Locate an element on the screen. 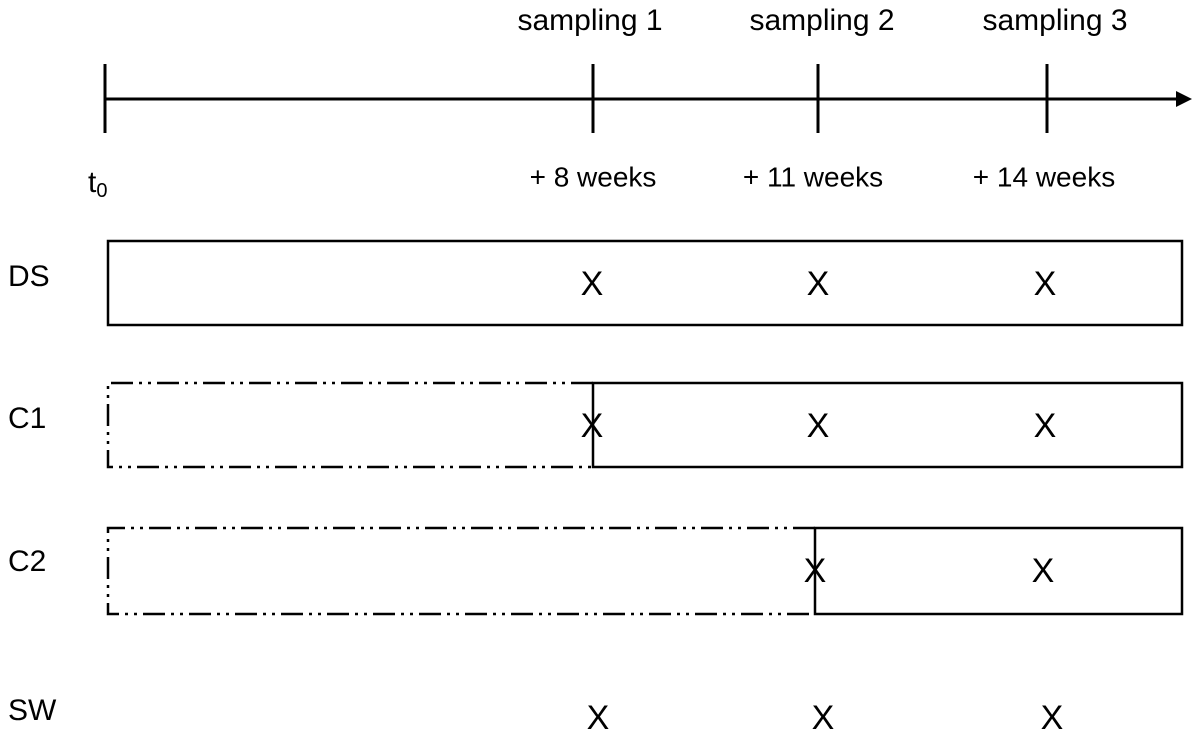  sampling-time: + 14 weeks is located at coordinates (1044, 176).